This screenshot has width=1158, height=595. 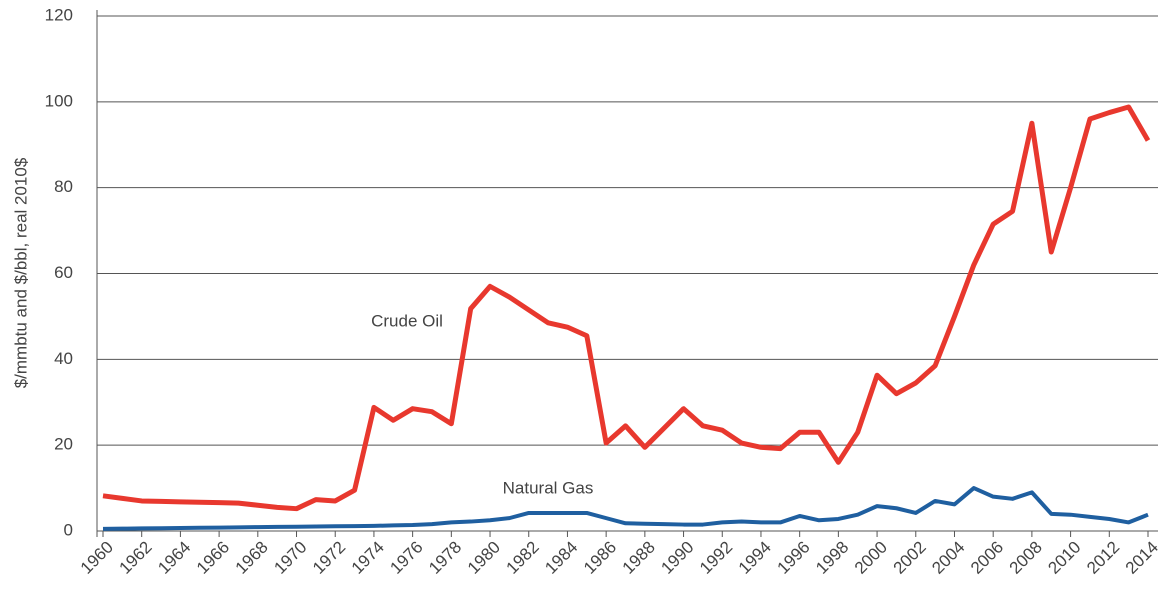 I want to click on x-tick-label: 1966, so click(x=213, y=558).